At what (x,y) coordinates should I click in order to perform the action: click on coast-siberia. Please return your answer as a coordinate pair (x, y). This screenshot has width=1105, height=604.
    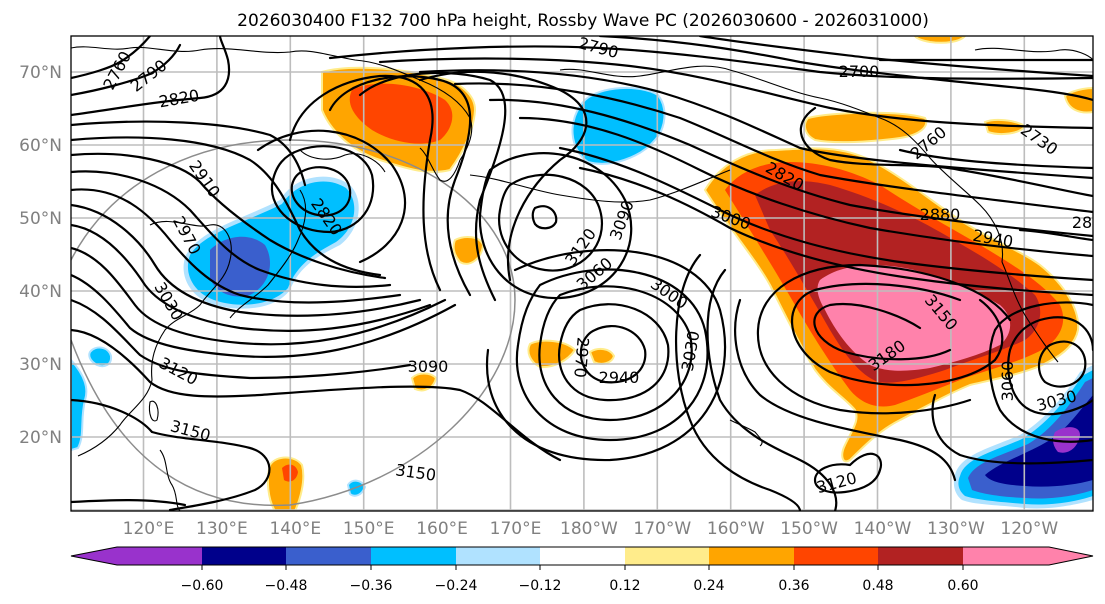
    Looking at the image, I should click on (272, 103).